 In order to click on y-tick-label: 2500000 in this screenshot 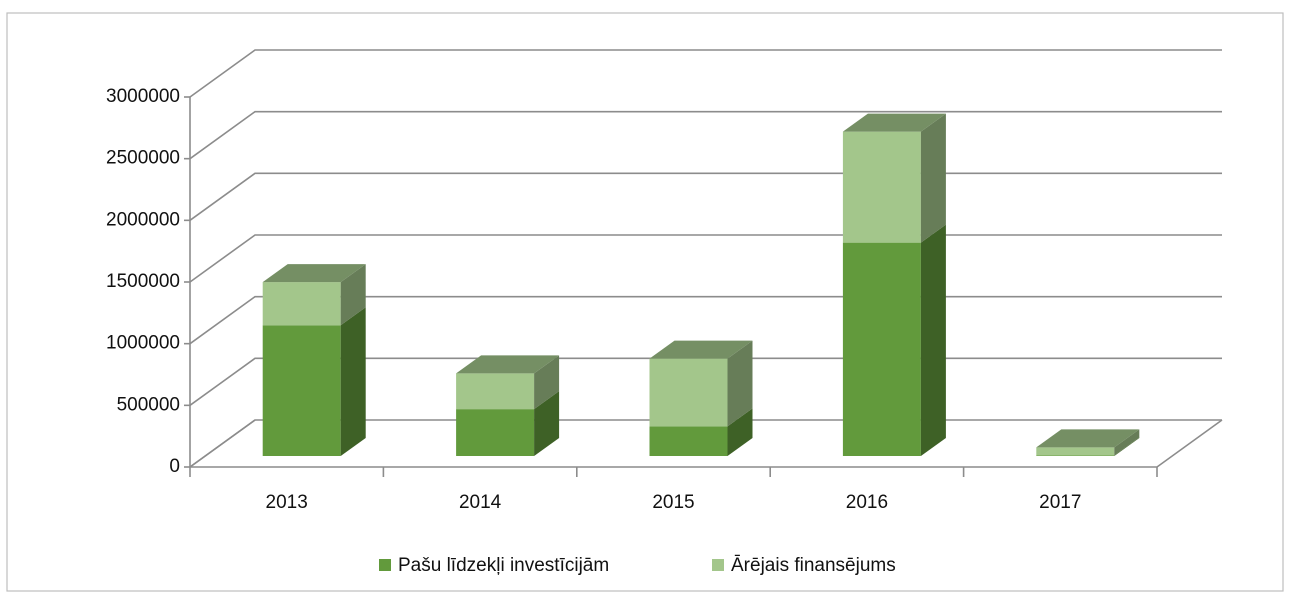, I will do `click(143, 158)`.